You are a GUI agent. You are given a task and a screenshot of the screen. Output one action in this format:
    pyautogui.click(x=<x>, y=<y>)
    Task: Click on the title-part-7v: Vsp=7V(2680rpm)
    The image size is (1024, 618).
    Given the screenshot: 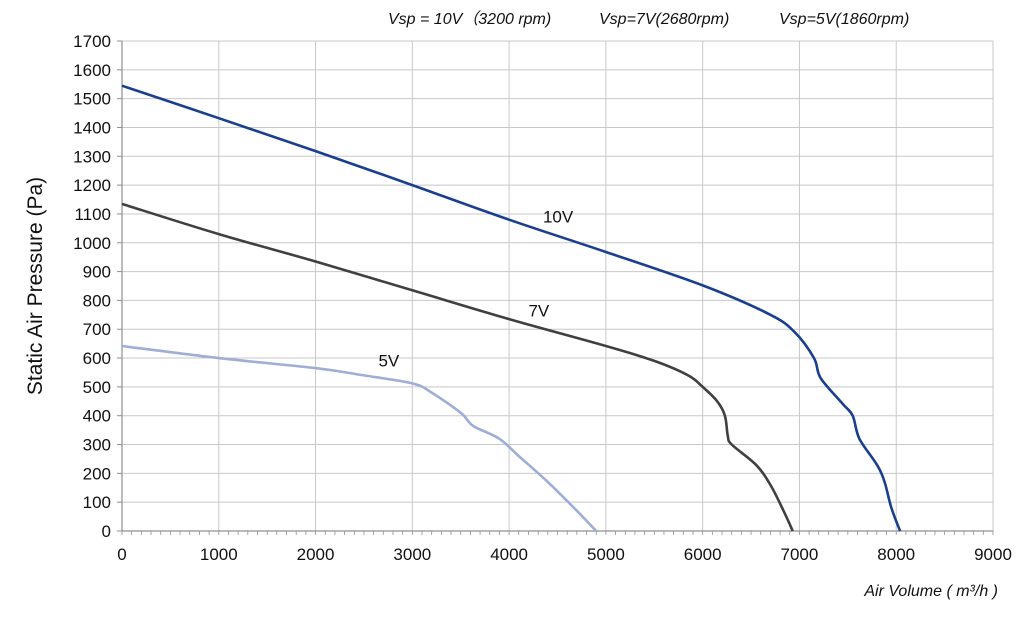 What is the action you would take?
    pyautogui.click(x=664, y=19)
    